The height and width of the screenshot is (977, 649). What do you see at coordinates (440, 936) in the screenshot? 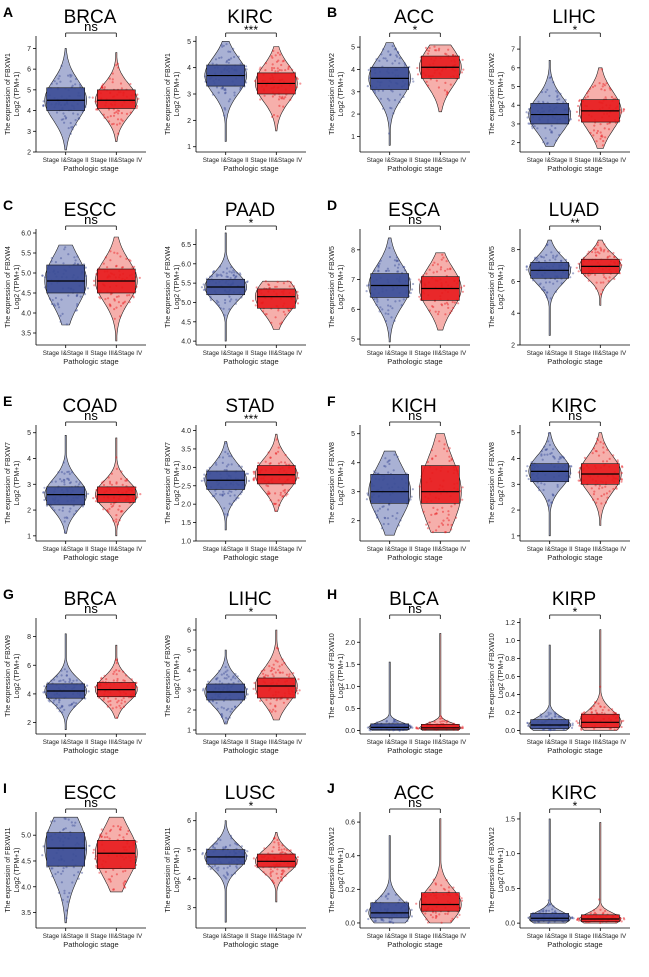
I see `x-tick-label: Stage III&Stage IV` at bounding box center [440, 936].